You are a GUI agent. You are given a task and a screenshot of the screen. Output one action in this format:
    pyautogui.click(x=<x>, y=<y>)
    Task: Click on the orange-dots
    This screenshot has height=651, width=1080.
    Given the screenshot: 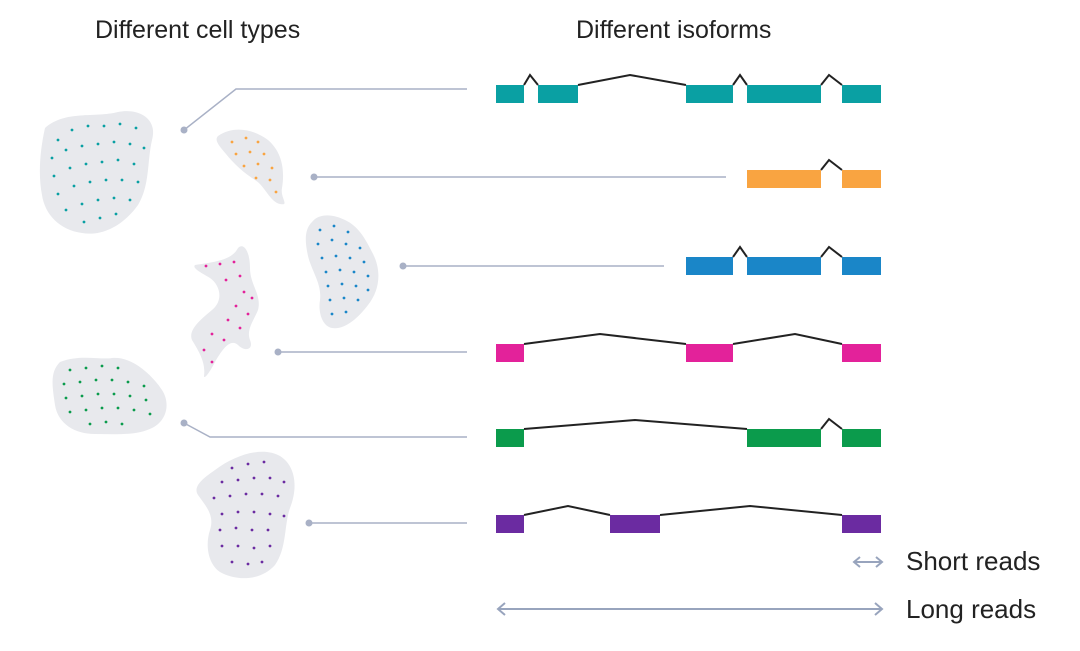 What is the action you would take?
    pyautogui.click(x=254, y=165)
    